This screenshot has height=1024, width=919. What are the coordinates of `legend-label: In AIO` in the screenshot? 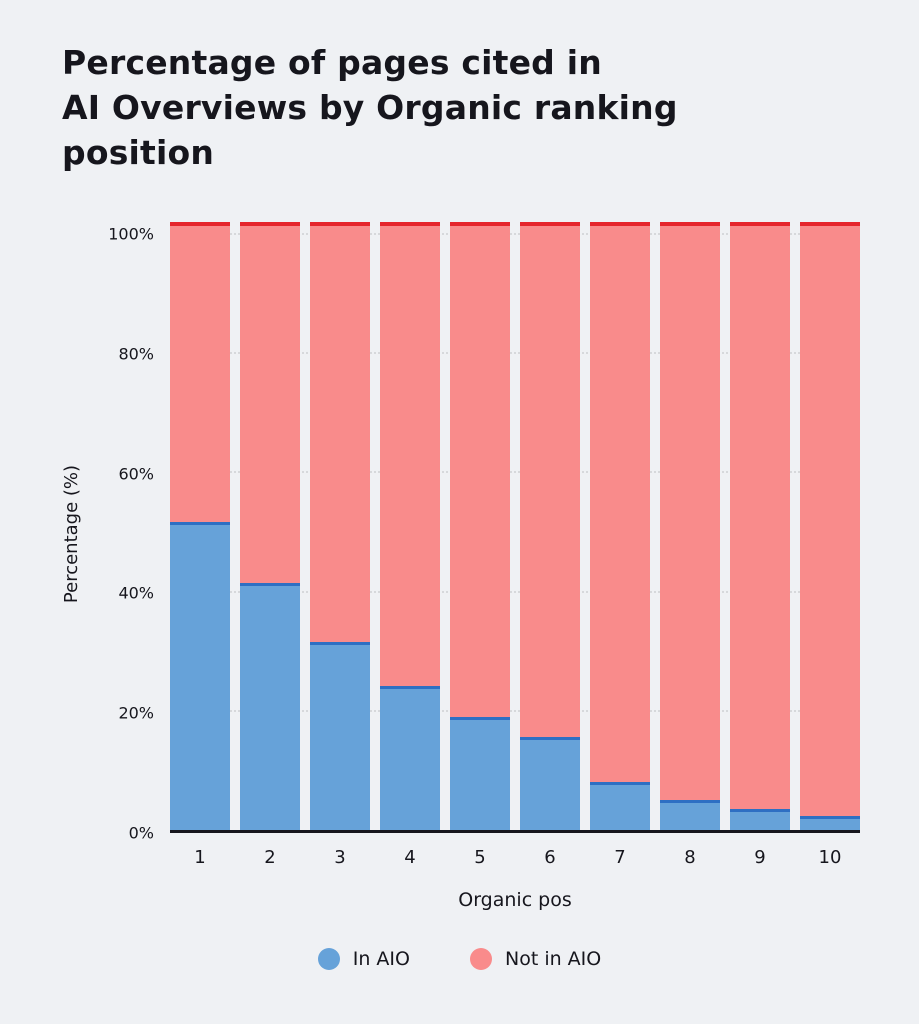 It's located at (381, 959).